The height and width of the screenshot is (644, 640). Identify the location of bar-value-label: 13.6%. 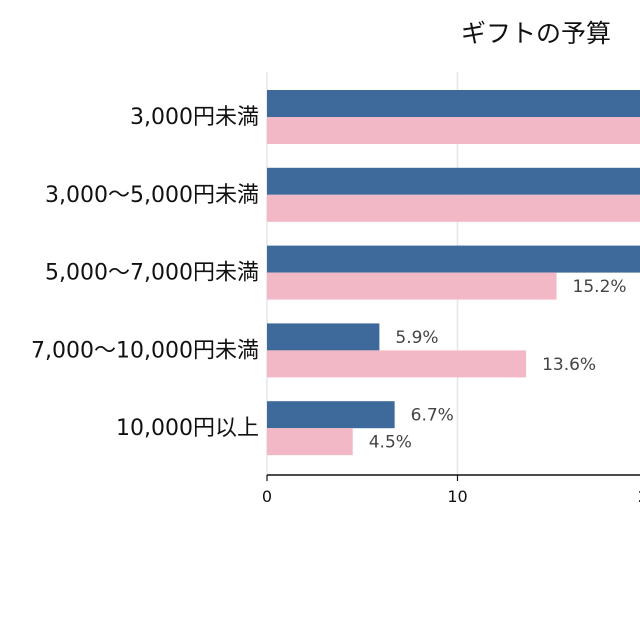
(569, 365).